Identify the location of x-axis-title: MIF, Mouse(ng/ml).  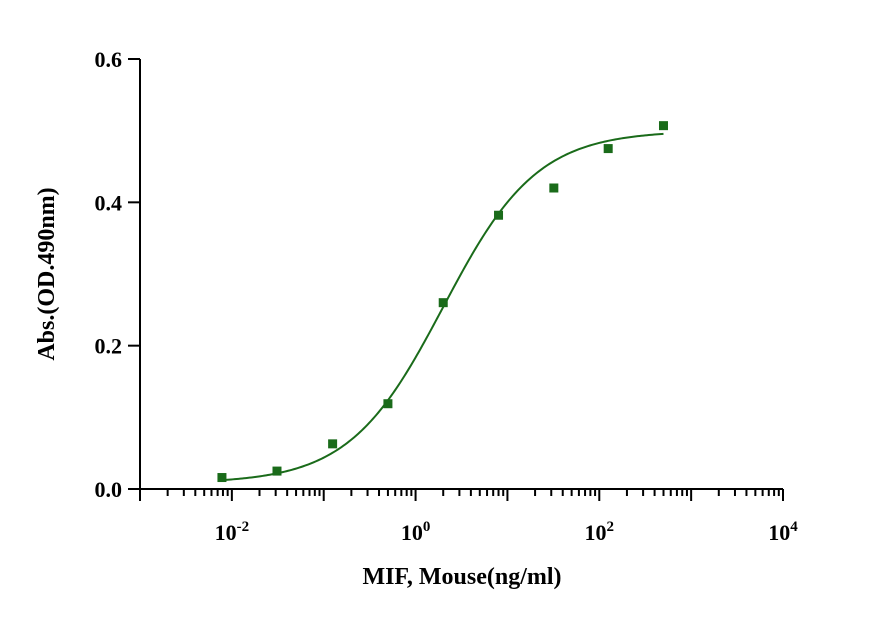
(461, 577).